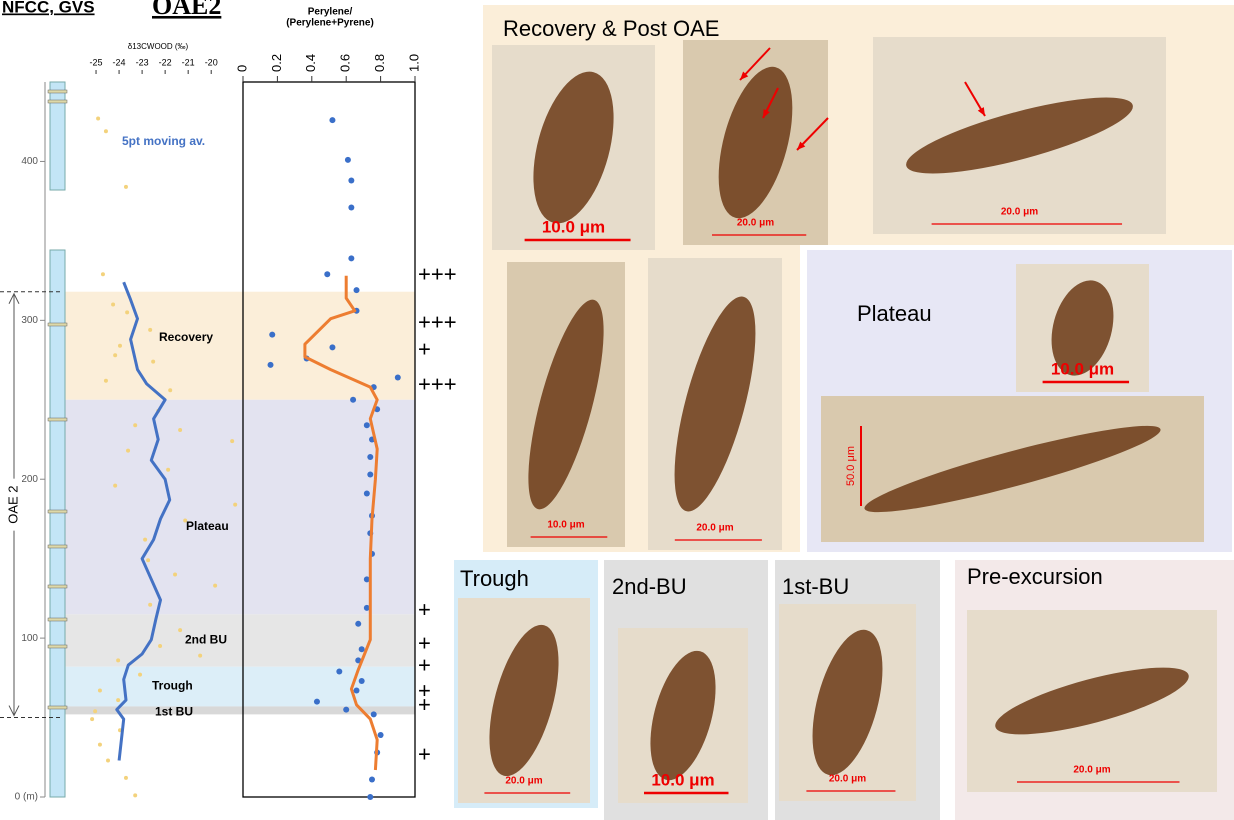  Describe the element at coordinates (851, 466) in the screenshot. I see `scale-label: 50.0 μm` at that location.